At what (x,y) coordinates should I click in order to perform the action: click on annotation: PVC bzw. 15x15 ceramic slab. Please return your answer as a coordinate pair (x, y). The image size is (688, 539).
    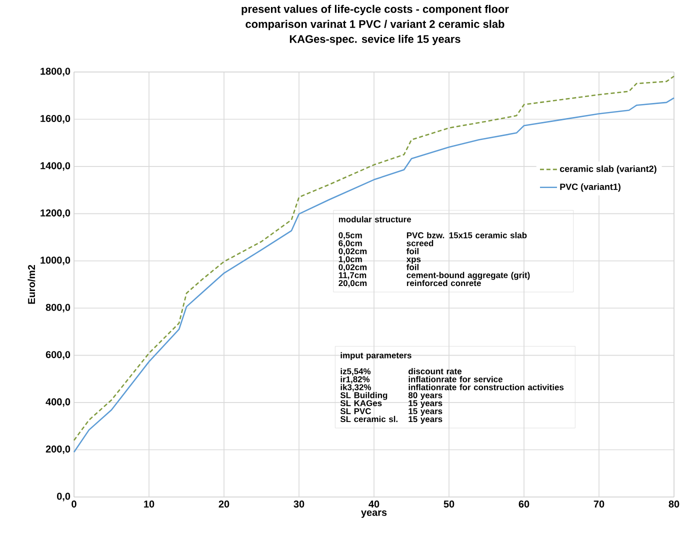
    Looking at the image, I should click on (466, 235).